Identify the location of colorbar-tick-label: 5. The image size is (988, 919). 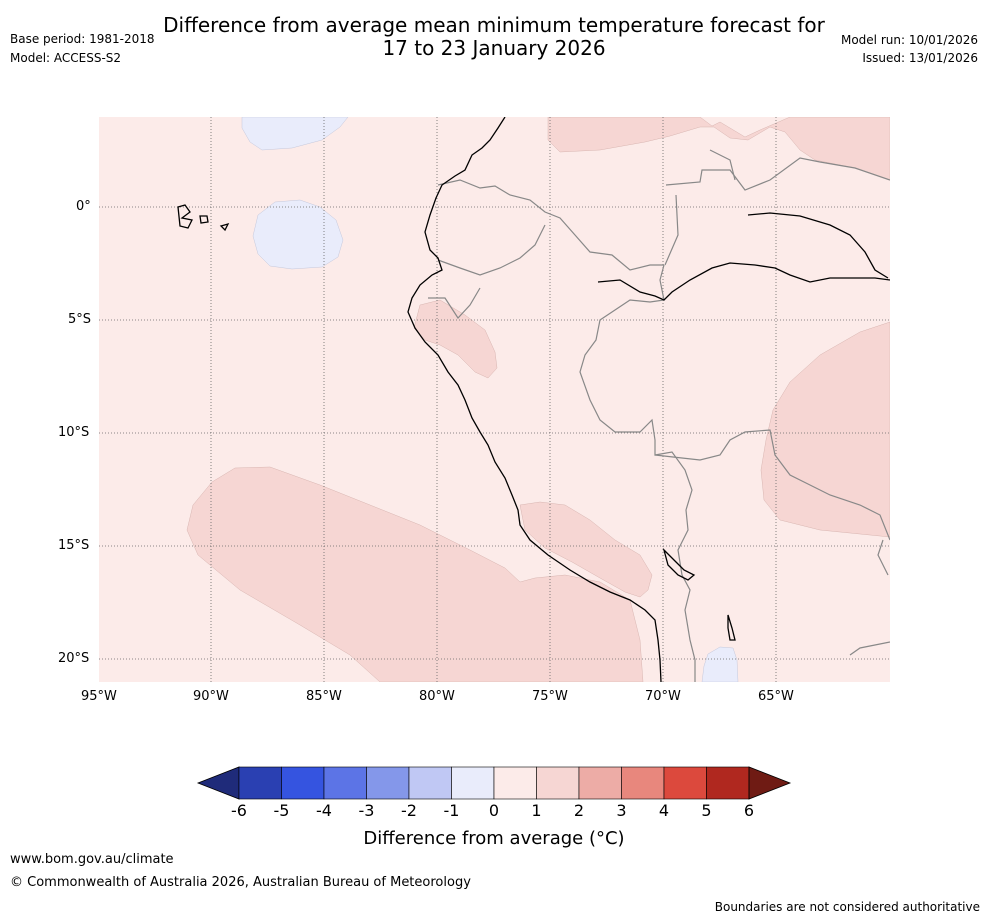
(706, 810).